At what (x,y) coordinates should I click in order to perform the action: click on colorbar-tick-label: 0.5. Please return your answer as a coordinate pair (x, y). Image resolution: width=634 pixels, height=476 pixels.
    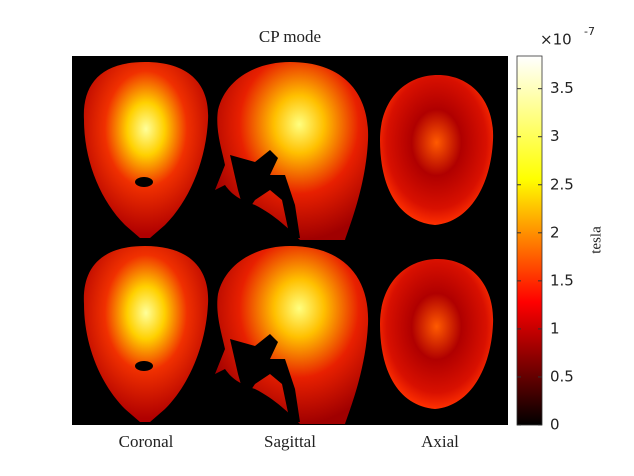
    Looking at the image, I should click on (562, 376).